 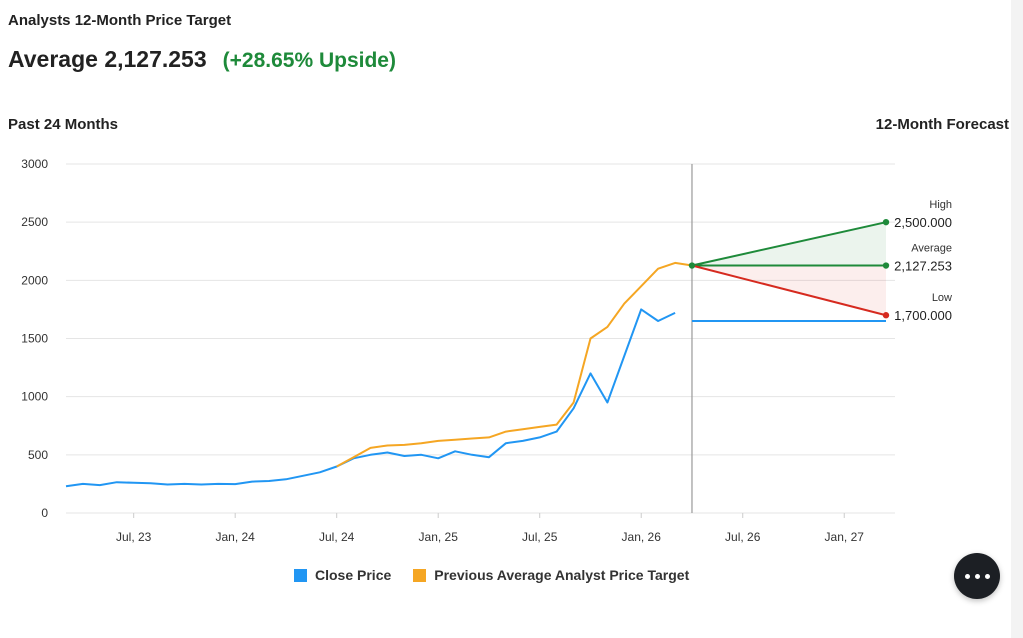 I want to click on y-tick-label: 2000, so click(x=34, y=280).